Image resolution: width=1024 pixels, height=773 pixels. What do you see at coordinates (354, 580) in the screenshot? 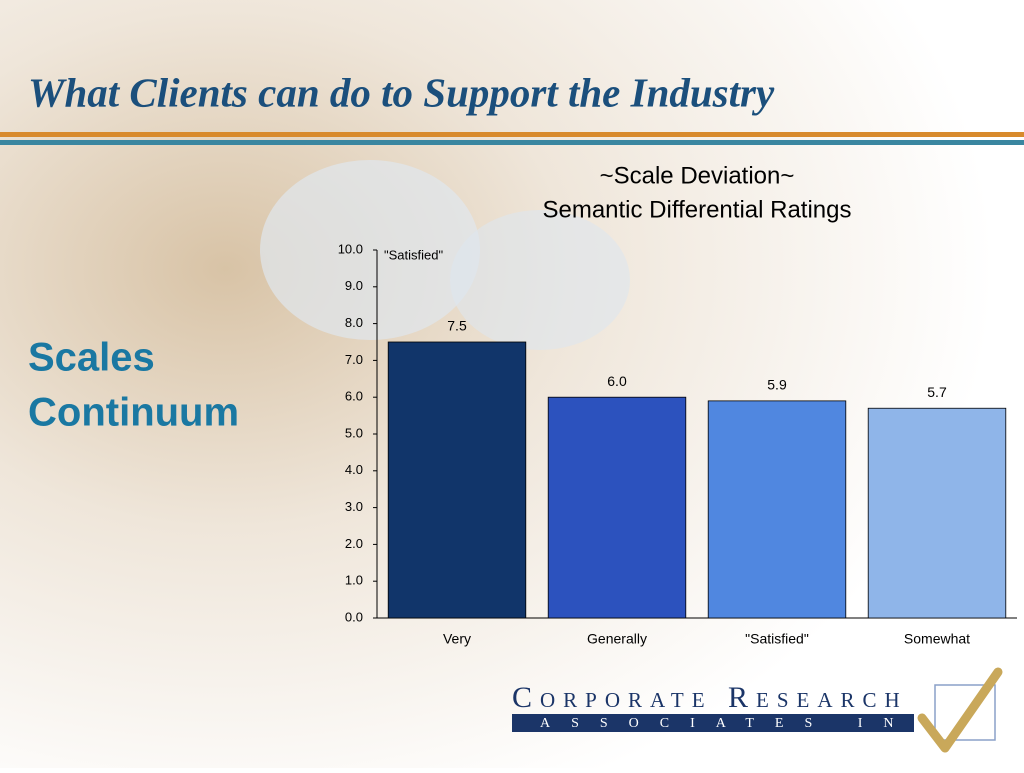
I see `y-tick-label: 1.0` at bounding box center [354, 580].